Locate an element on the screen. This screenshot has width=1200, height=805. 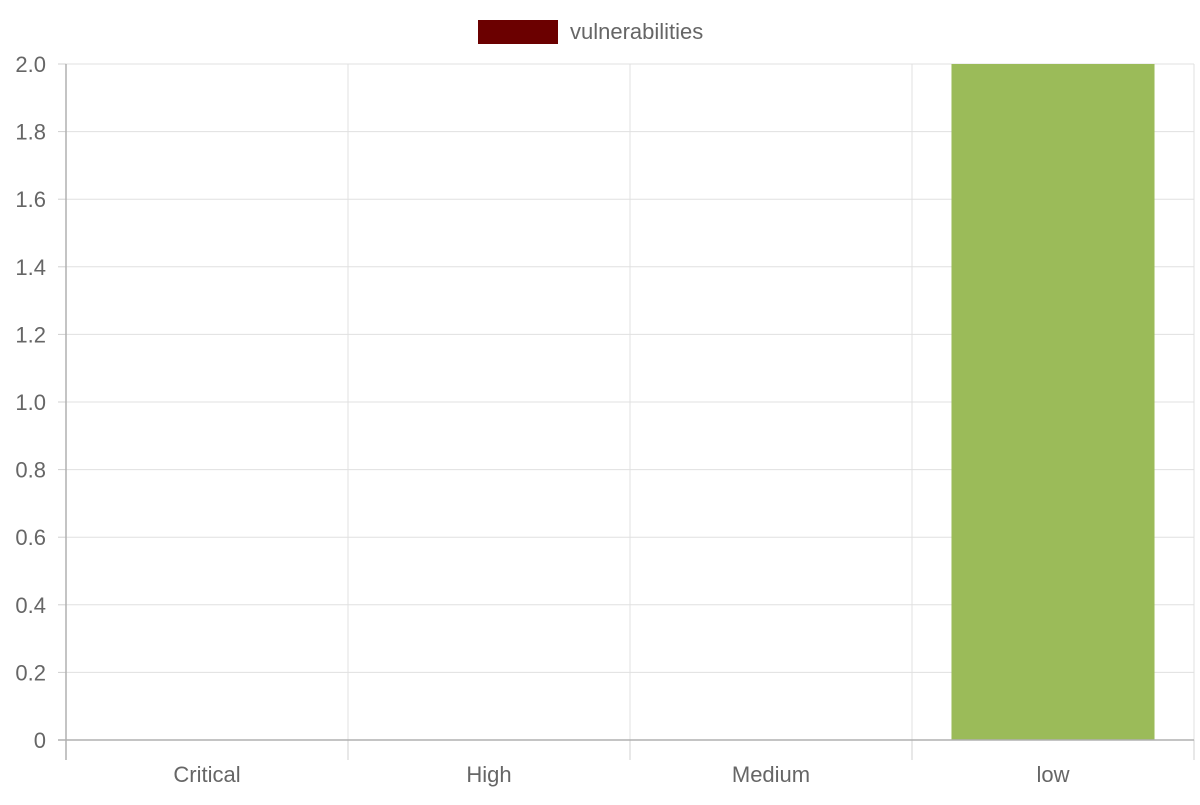
y-tick-label: 0.2 is located at coordinates (30, 672).